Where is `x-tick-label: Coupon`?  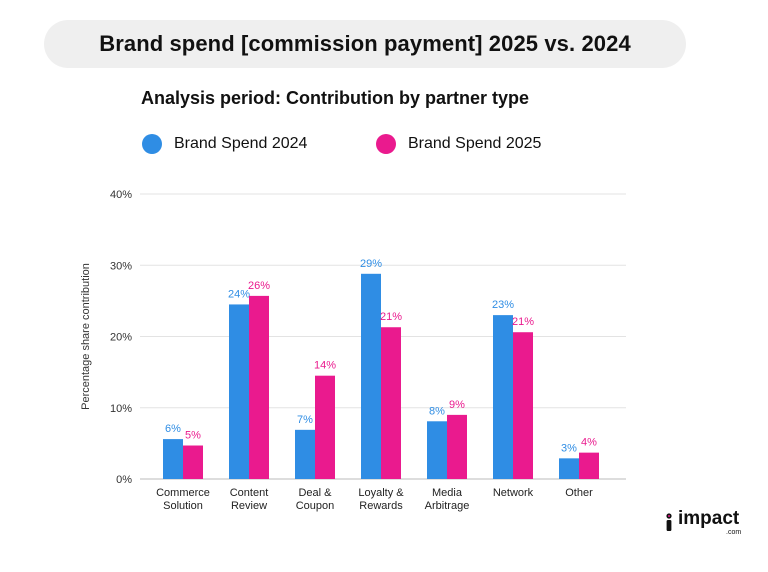
x-tick-label: Coupon is located at coordinates (315, 506).